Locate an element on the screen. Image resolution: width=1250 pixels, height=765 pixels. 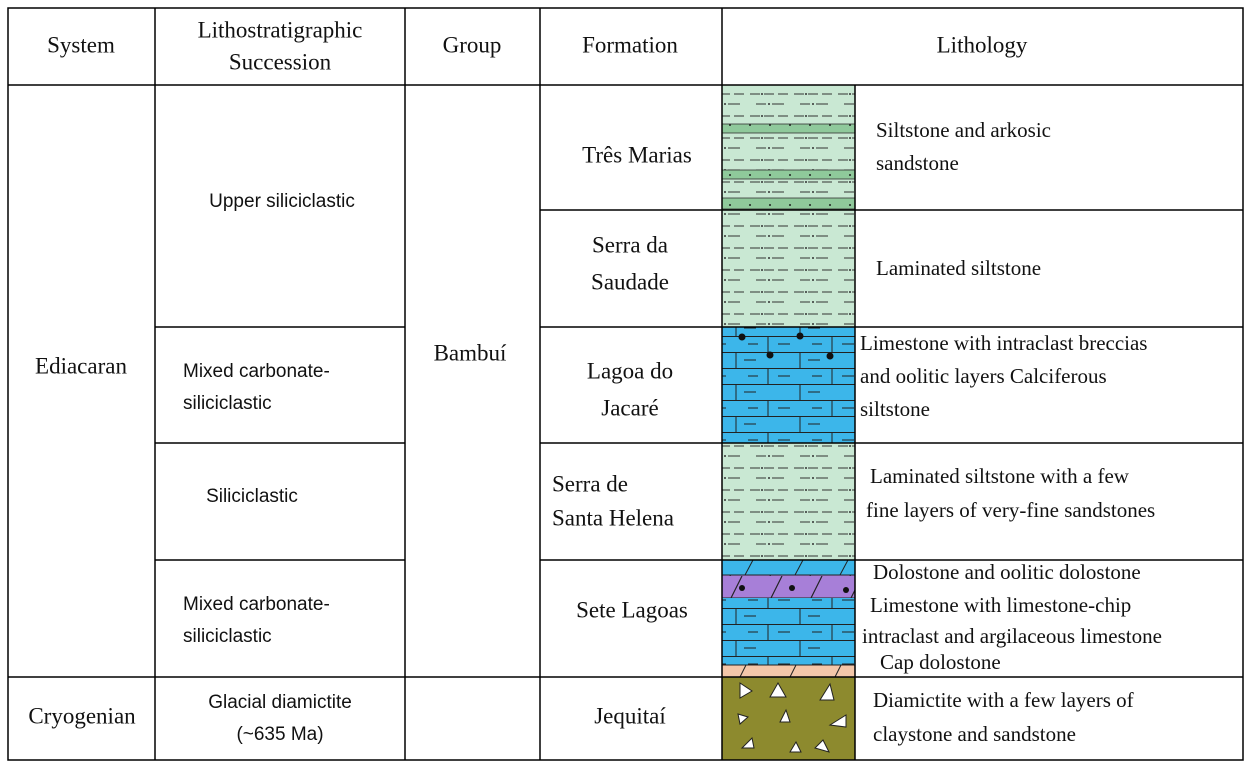
succession: (~635 Ma) is located at coordinates (279, 734).